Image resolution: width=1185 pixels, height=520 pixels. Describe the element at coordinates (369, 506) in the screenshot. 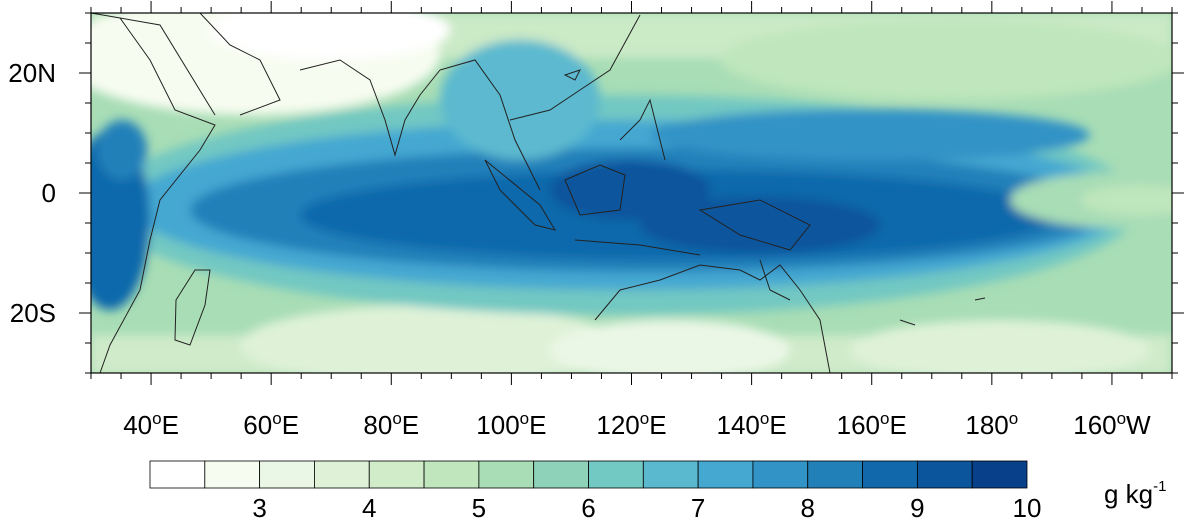

I see `colorbar-label: 4` at that location.